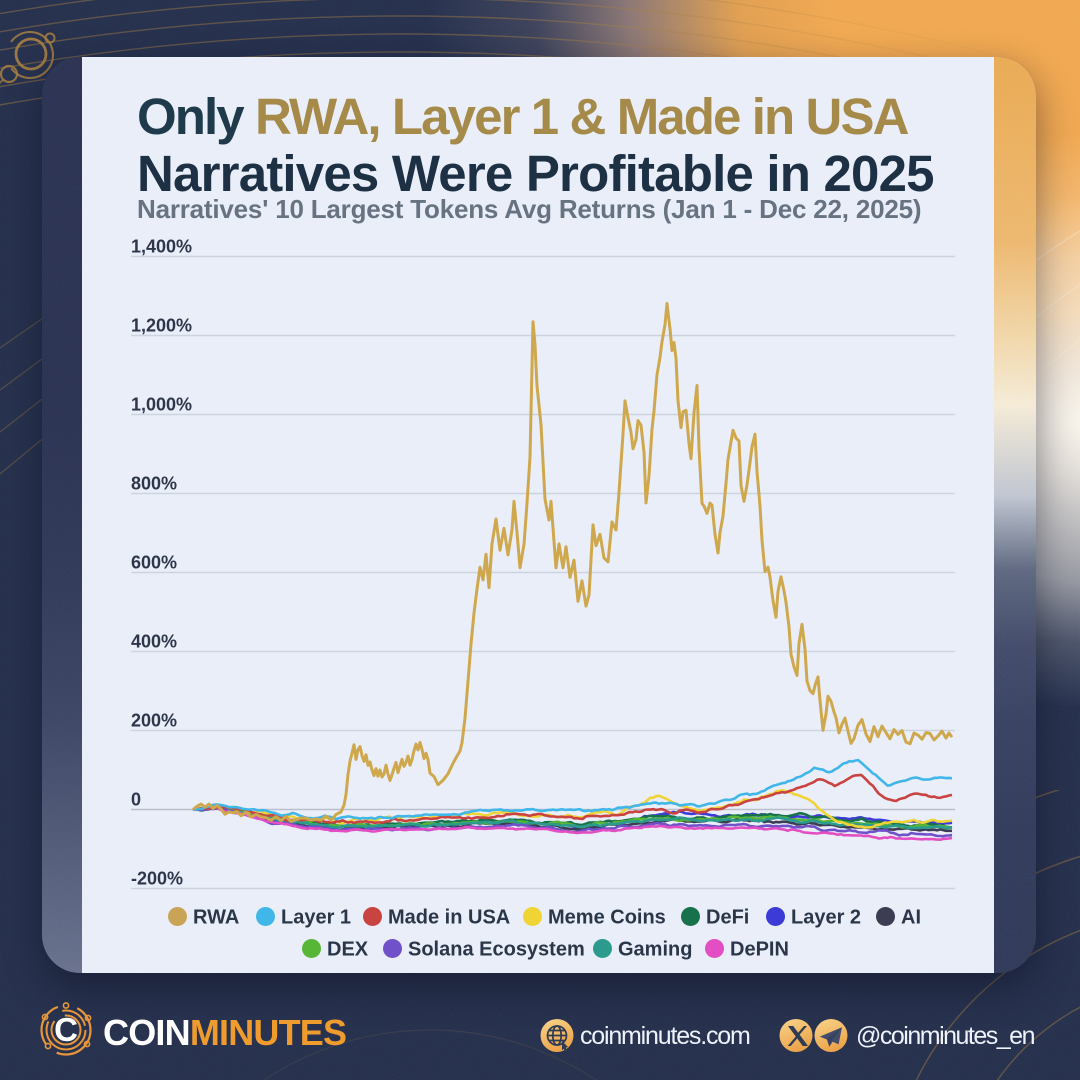 The height and width of the screenshot is (1080, 1080). Describe the element at coordinates (157, 879) in the screenshot. I see `svg-text: -200%` at that location.